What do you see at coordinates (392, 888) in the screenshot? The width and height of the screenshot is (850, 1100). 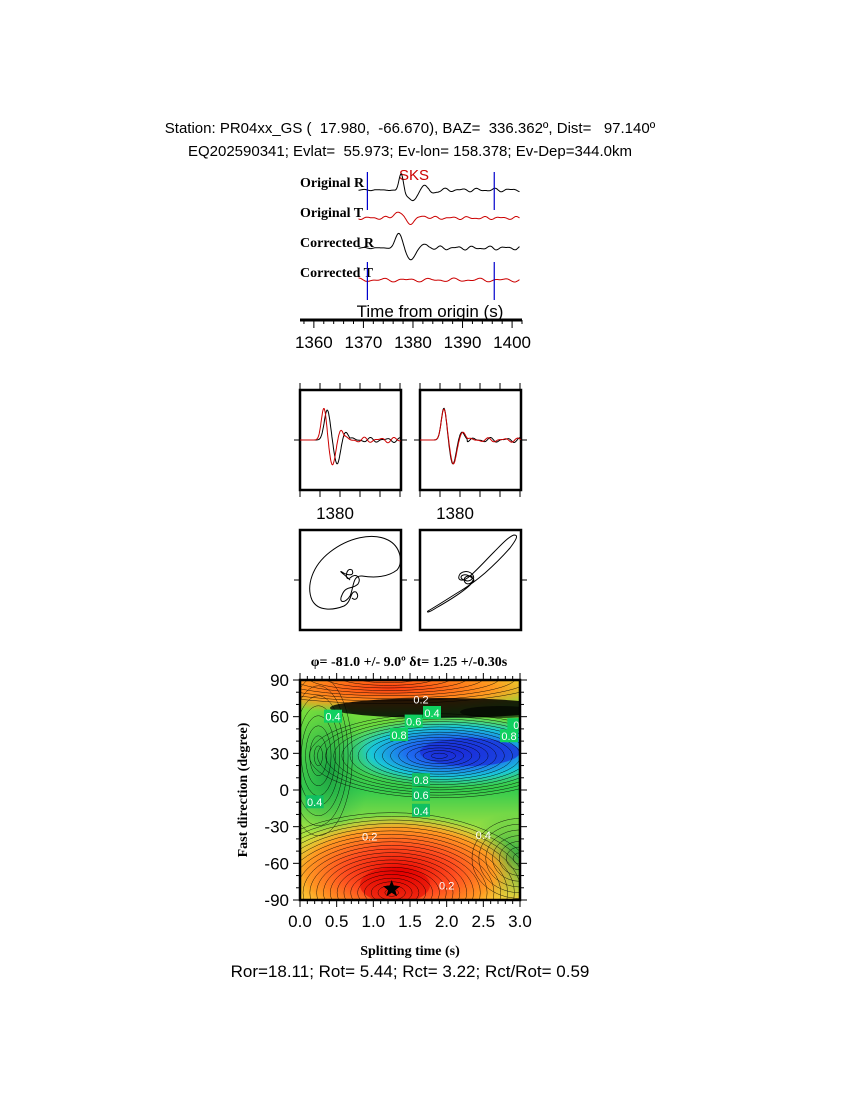 I see `best-fit-star-icon` at bounding box center [392, 888].